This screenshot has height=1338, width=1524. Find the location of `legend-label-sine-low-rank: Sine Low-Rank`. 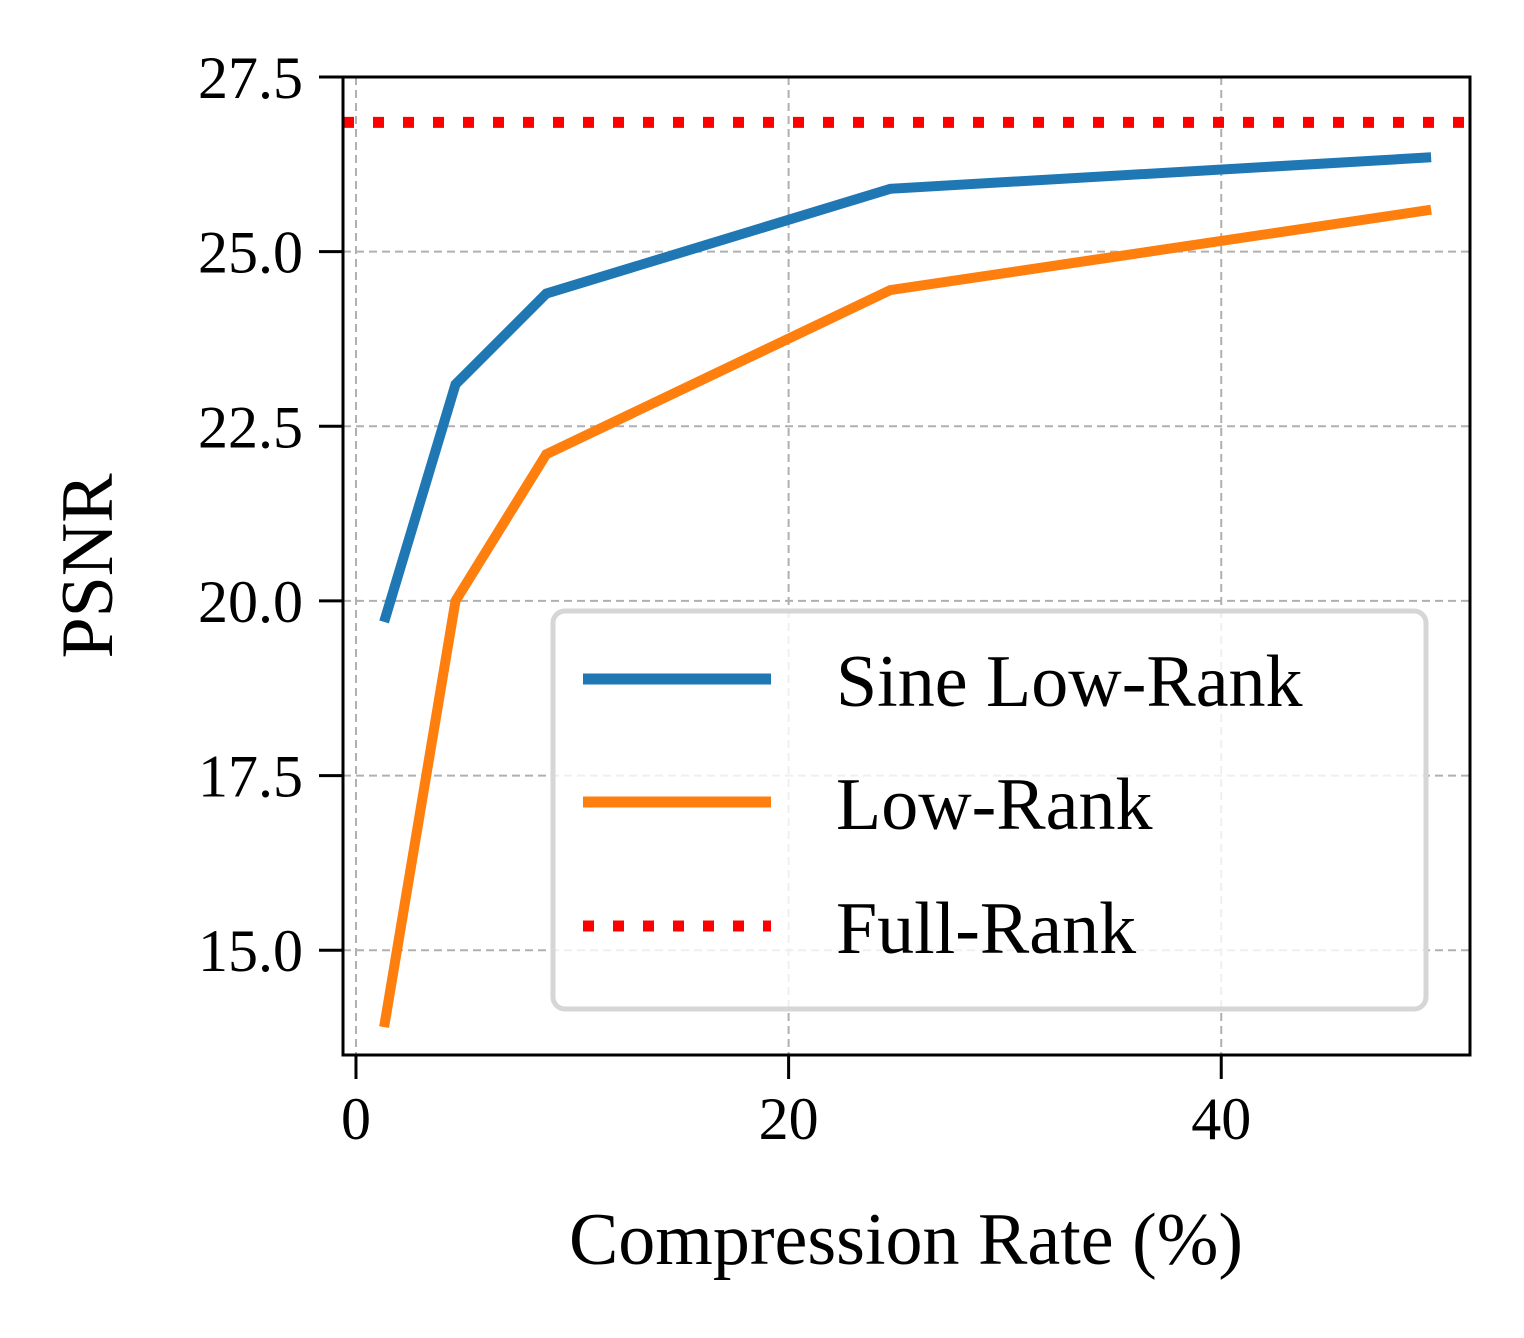

legend-label-sine-low-rank: Sine Low-Rank is located at coordinates (1069, 682).